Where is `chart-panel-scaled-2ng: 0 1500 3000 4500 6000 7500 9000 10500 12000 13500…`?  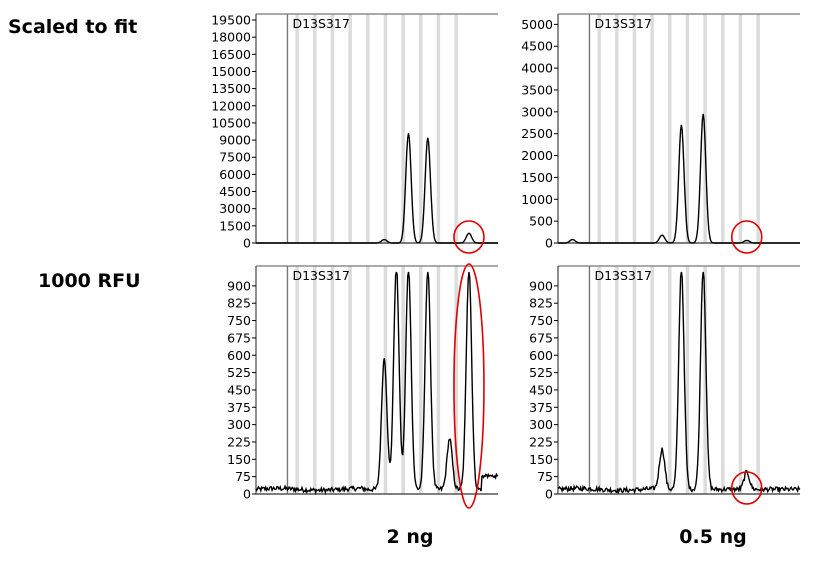 chart-panel-scaled-2ng: 0 1500 3000 4500 6000 7500 9000 10500 12000 13500… is located at coordinates (354, 133).